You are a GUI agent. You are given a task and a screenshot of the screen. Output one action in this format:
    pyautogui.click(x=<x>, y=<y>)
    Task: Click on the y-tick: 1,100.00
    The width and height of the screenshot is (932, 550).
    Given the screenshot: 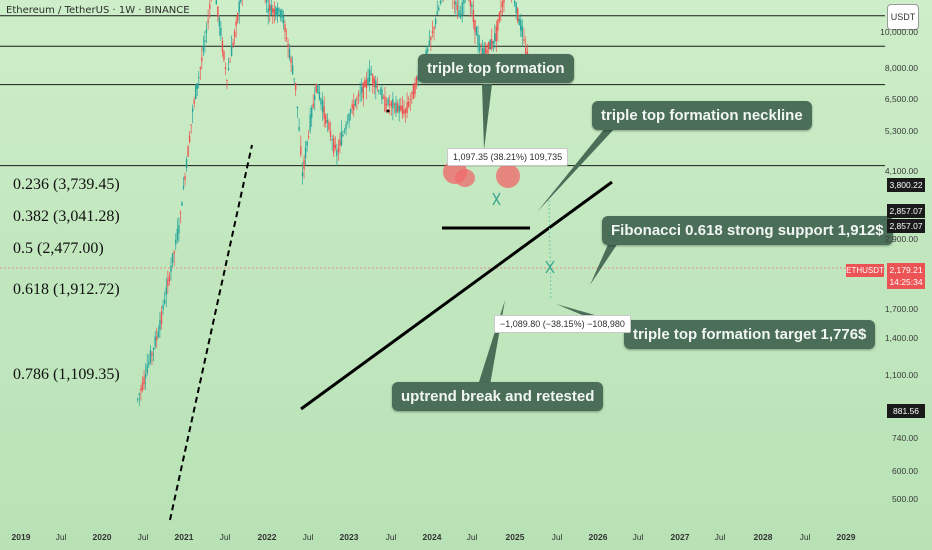 What is the action you would take?
    pyautogui.click(x=901, y=375)
    